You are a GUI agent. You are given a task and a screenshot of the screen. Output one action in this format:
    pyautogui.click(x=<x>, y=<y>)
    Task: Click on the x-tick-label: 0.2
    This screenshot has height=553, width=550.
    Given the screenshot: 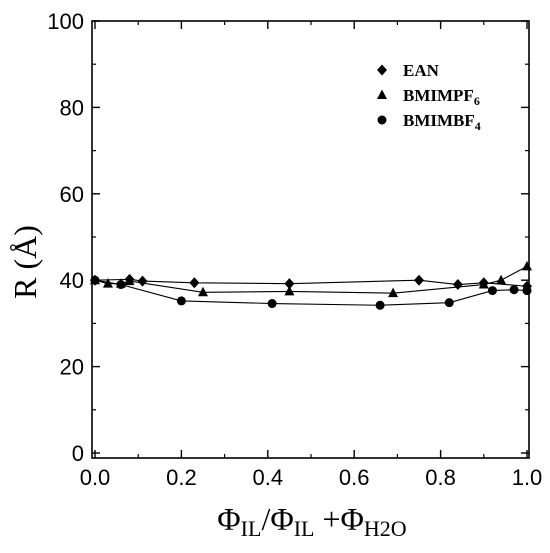 What is the action you would take?
    pyautogui.click(x=181, y=477)
    